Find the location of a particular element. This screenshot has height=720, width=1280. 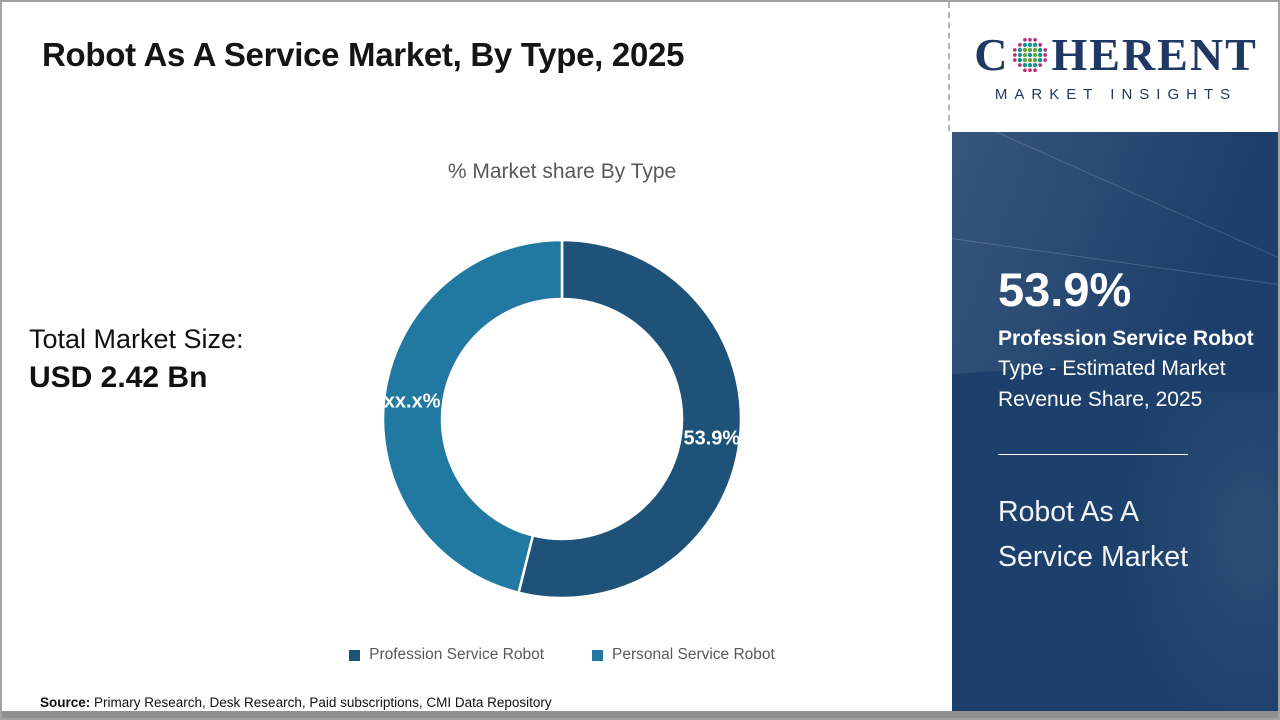

logo-letter-c: C is located at coordinates (992, 54).